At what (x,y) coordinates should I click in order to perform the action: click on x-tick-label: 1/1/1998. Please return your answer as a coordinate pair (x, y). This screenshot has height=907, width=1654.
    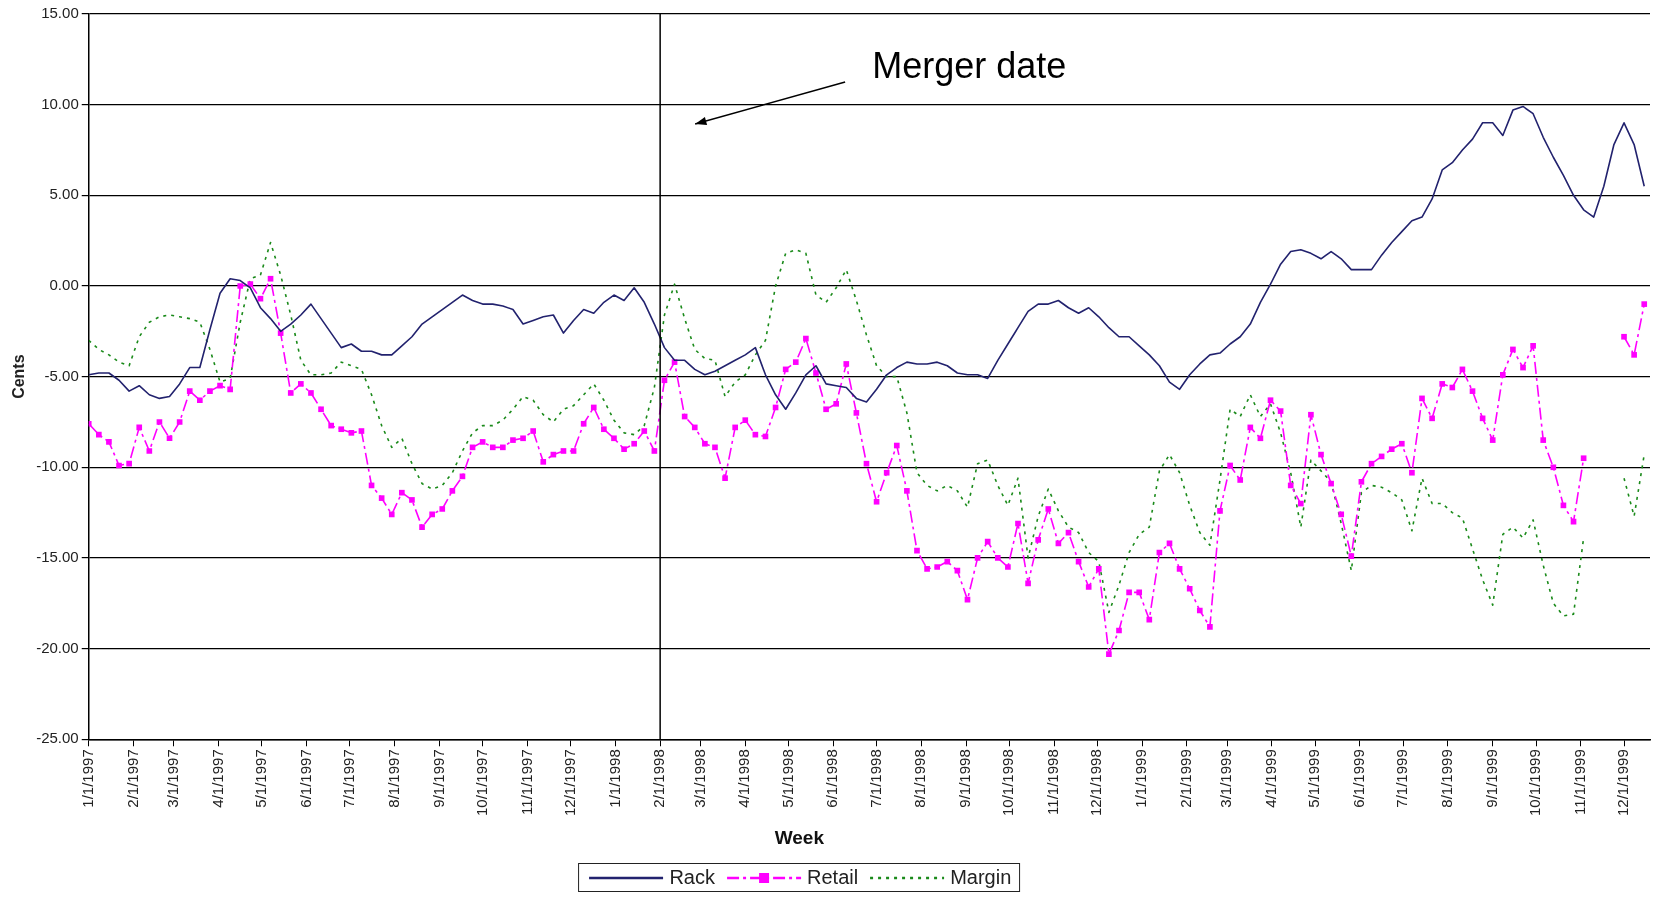
    Looking at the image, I should click on (614, 778).